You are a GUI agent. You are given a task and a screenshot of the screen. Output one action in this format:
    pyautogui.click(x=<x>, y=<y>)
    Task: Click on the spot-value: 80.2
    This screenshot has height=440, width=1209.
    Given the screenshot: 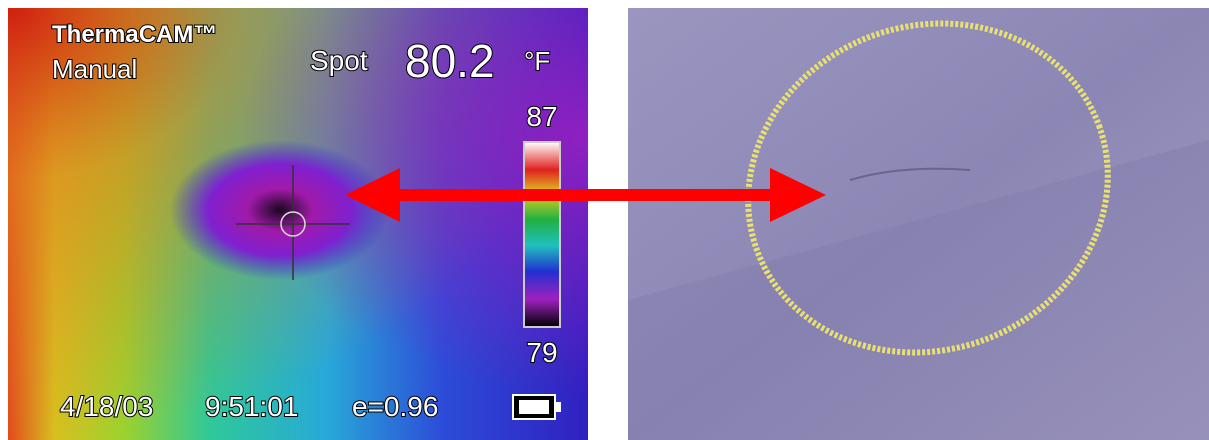 What is the action you would take?
    pyautogui.click(x=450, y=61)
    